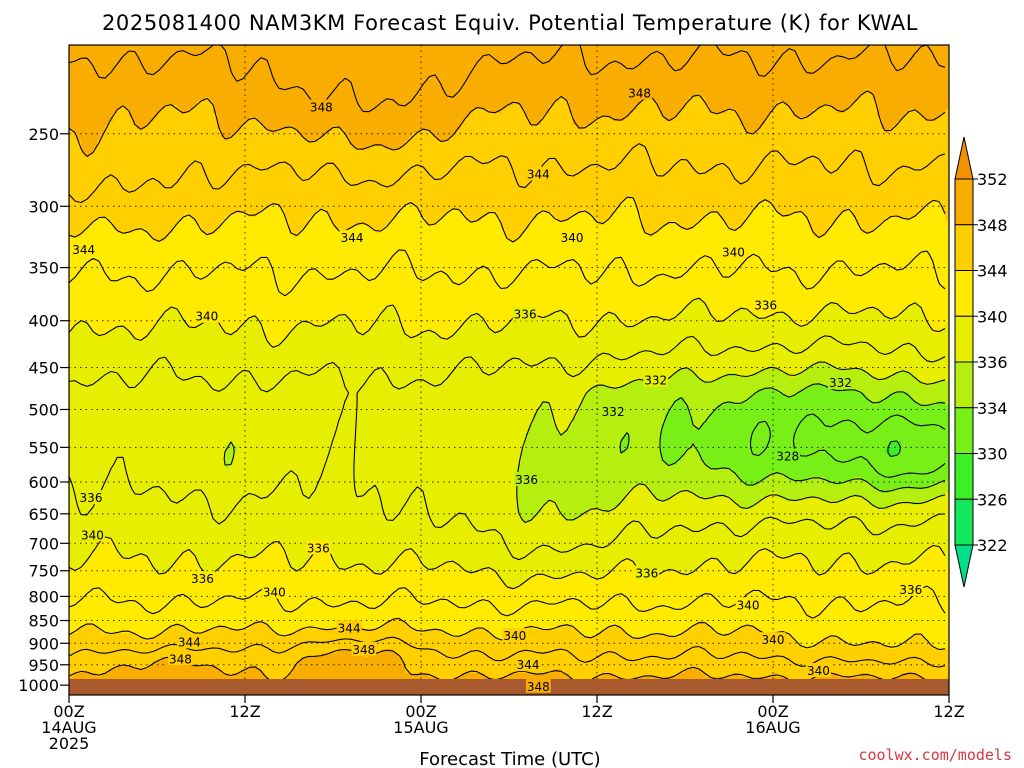 The height and width of the screenshot is (768, 1024). I want to click on y-tick-label: 1000, so click(38, 685).